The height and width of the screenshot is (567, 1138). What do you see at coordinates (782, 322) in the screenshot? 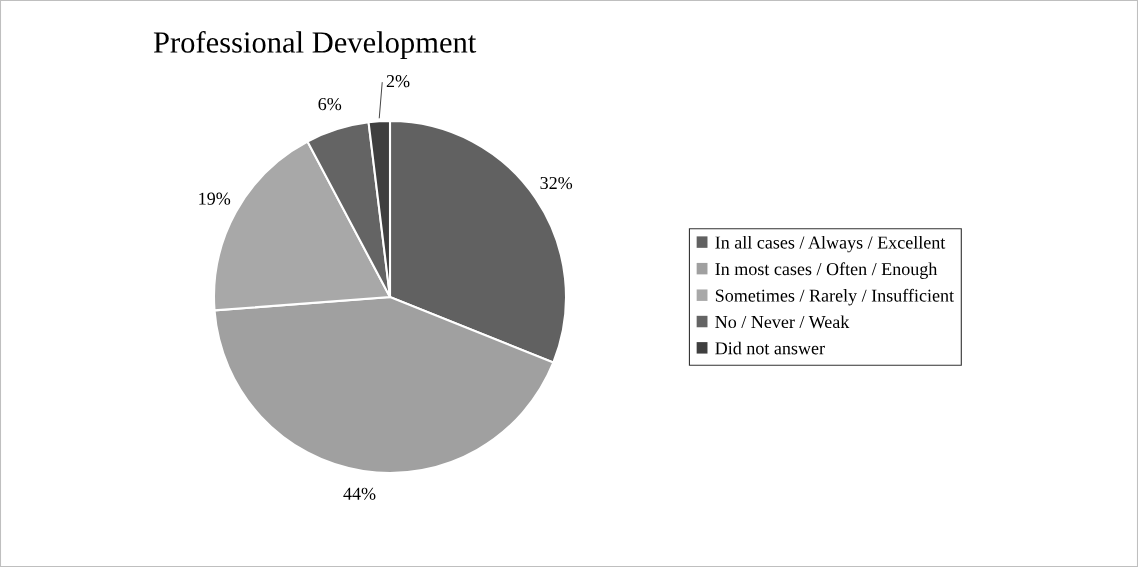
I see `legend-label: No / Never / Weak` at bounding box center [782, 322].